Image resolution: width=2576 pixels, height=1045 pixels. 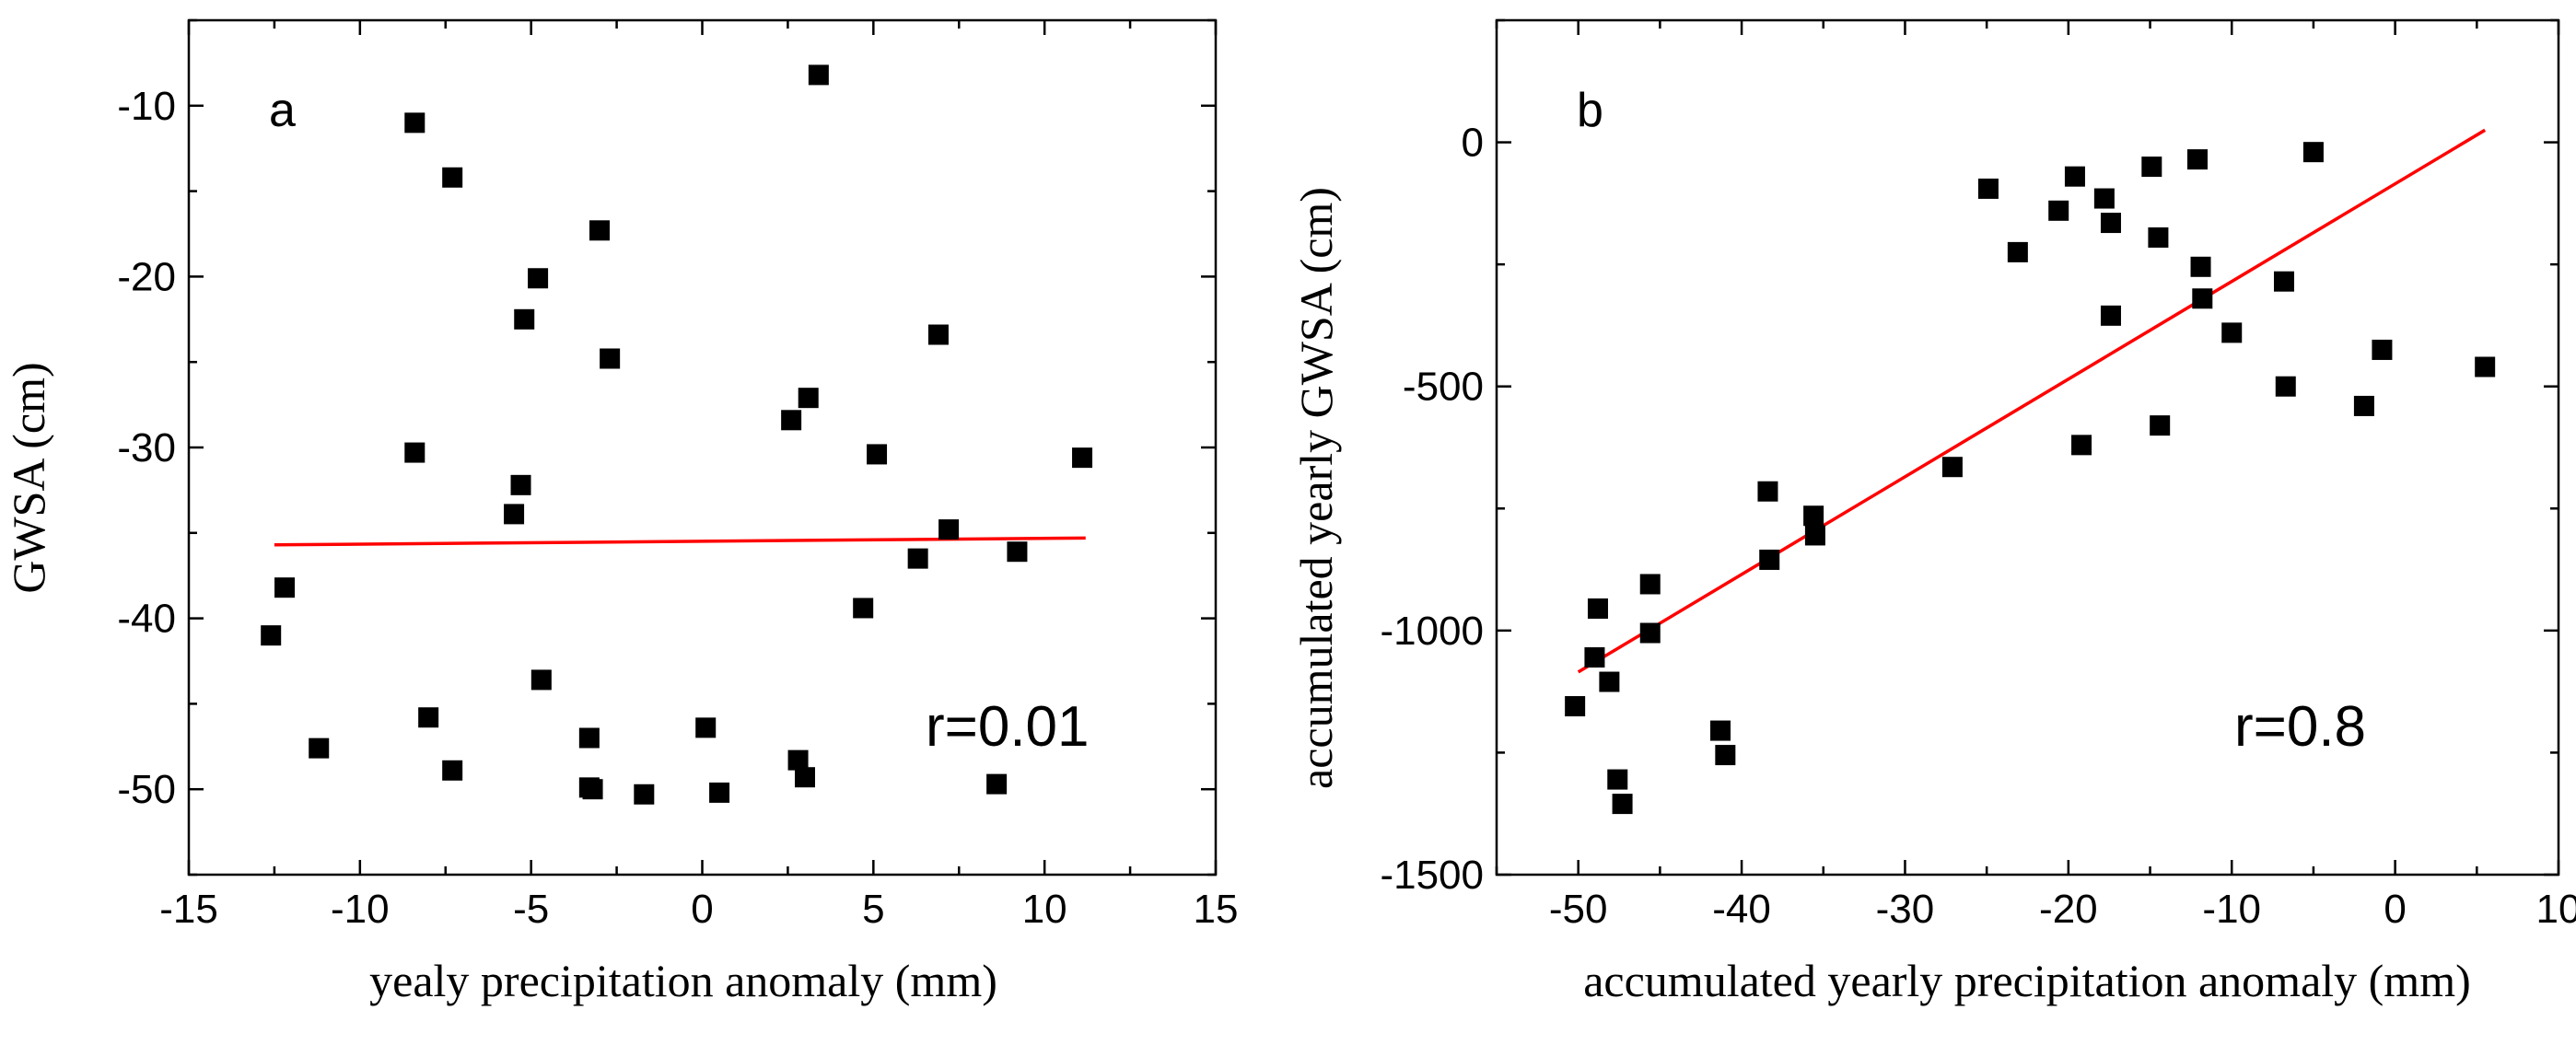 What do you see at coordinates (146, 447) in the screenshot?
I see `panel-a-y-tick-label: -30` at bounding box center [146, 447].